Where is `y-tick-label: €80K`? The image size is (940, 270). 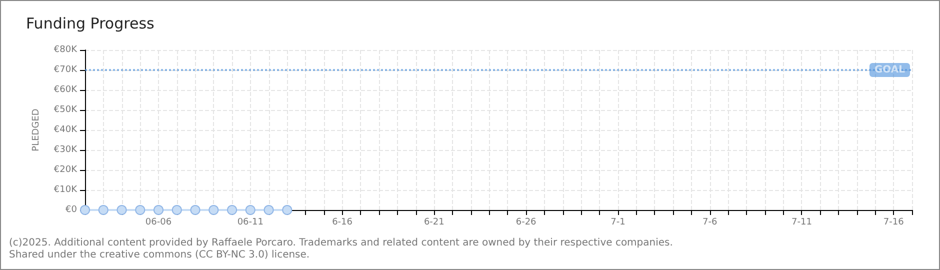
y-tick-label: €80K is located at coordinates (66, 50).